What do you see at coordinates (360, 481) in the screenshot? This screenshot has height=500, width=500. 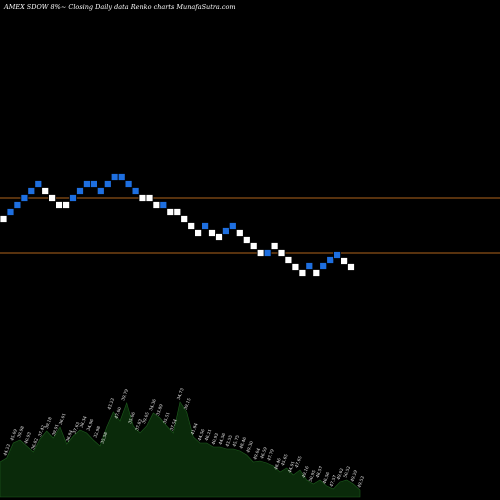 I see `volume-label-51: 49.53` at bounding box center [360, 481].